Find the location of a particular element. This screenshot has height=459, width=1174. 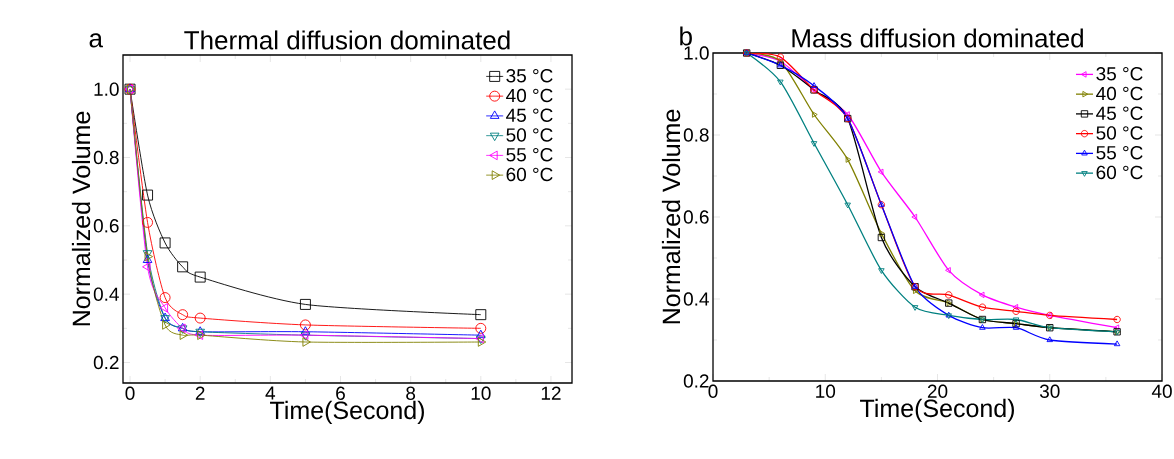

chart-title: Thermal diffusion dominated is located at coordinates (347, 40).